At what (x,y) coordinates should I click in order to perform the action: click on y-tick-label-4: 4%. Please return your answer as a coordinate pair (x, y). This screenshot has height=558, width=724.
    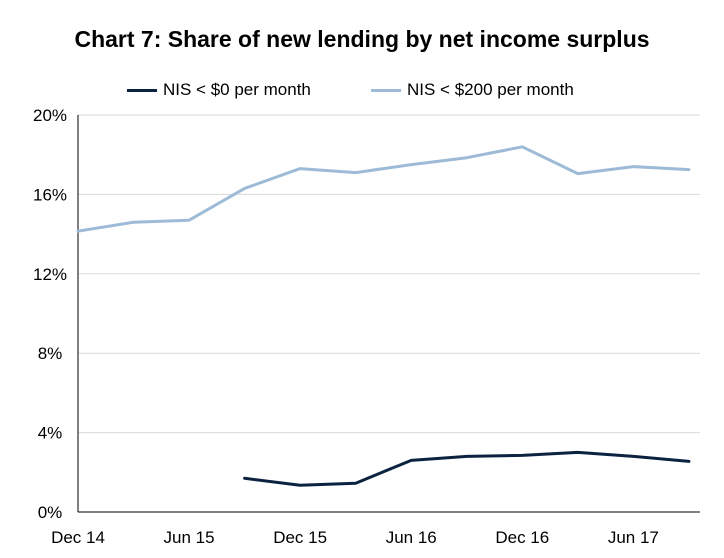
    Looking at the image, I should click on (50, 433).